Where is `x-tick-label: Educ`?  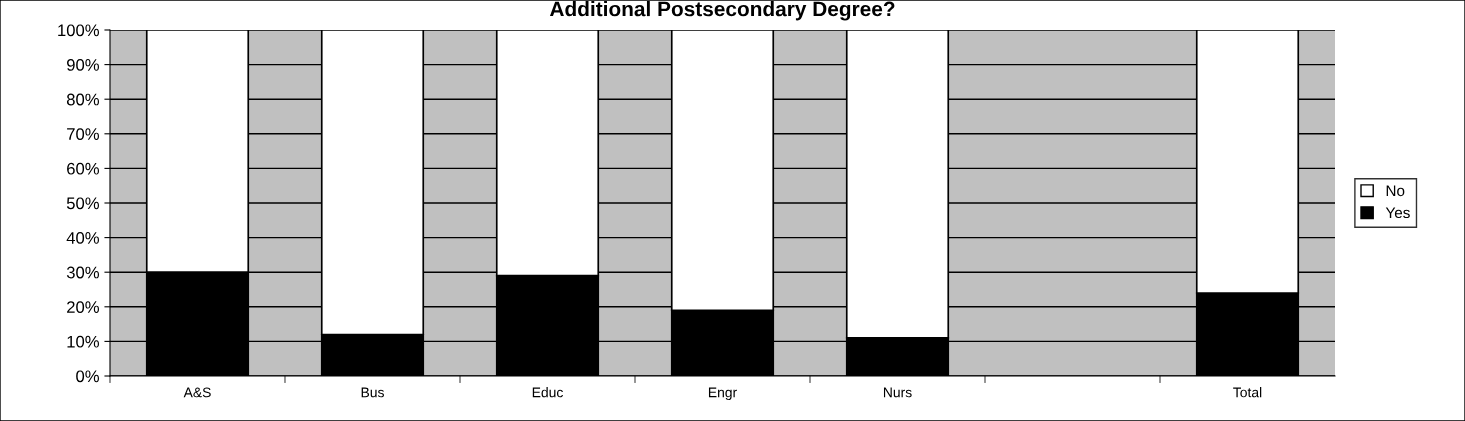 x-tick-label: Educ is located at coordinates (547, 392).